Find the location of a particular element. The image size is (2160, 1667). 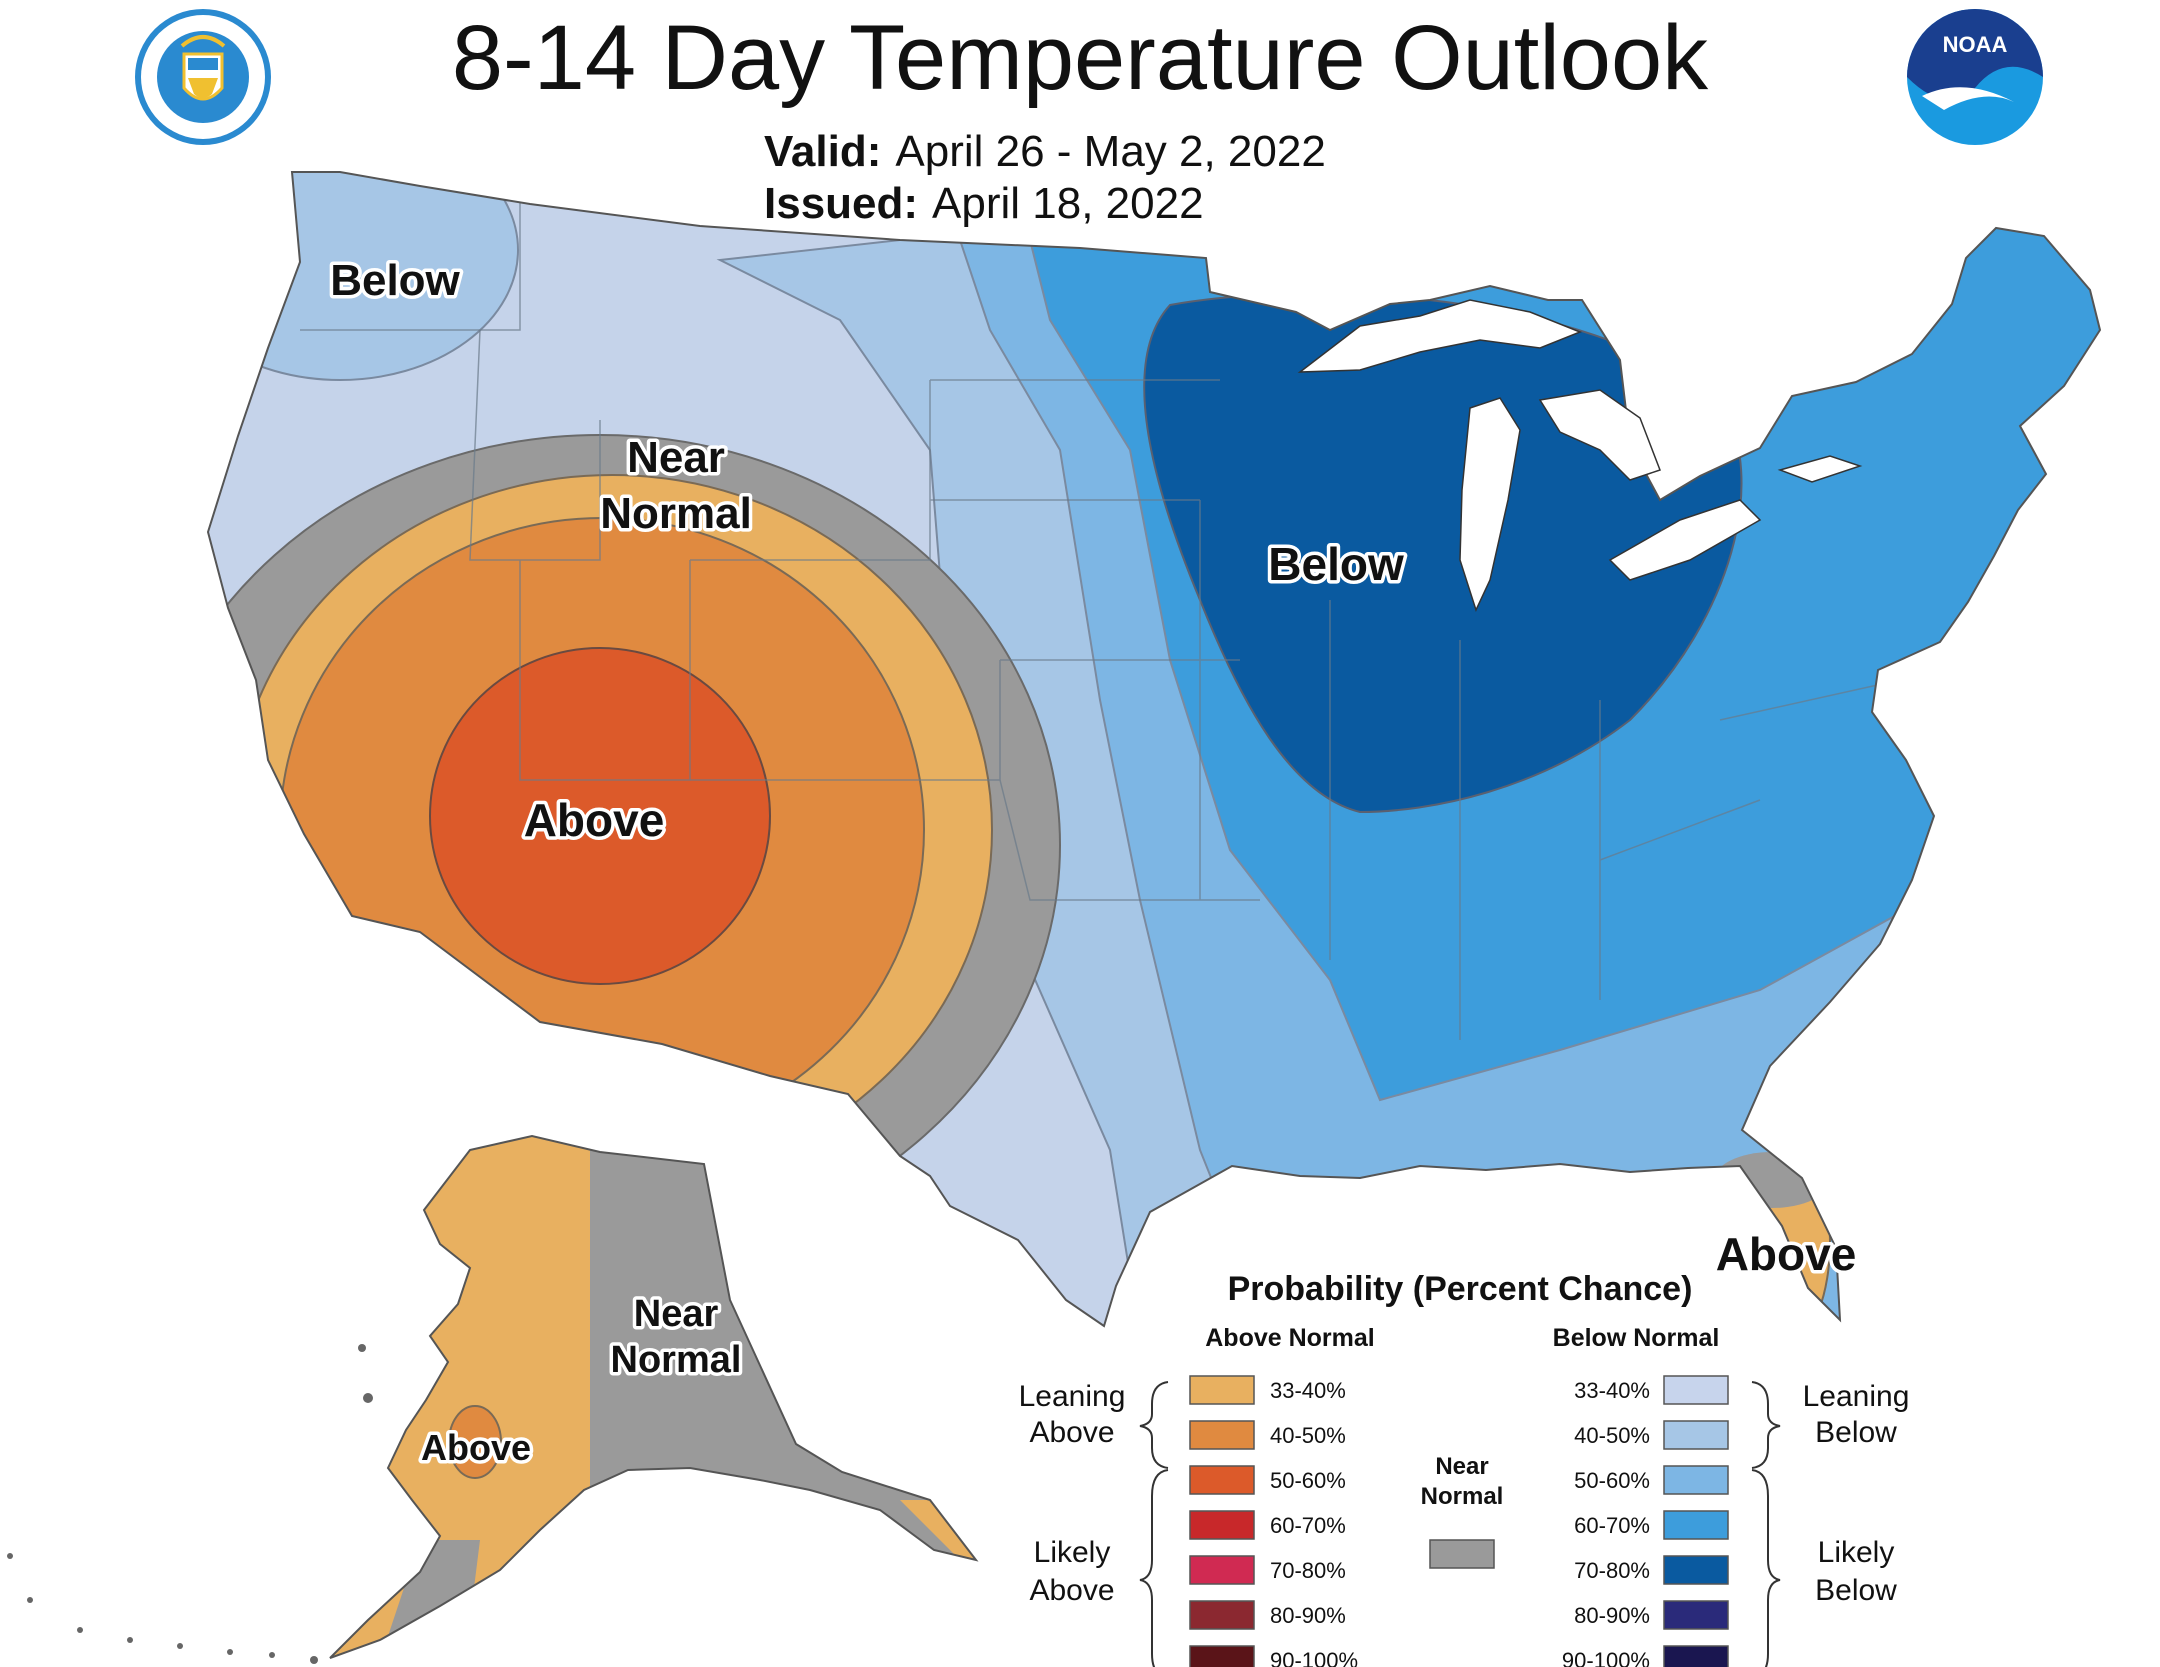

label-southwest-above: Above is located at coordinates (594, 820).